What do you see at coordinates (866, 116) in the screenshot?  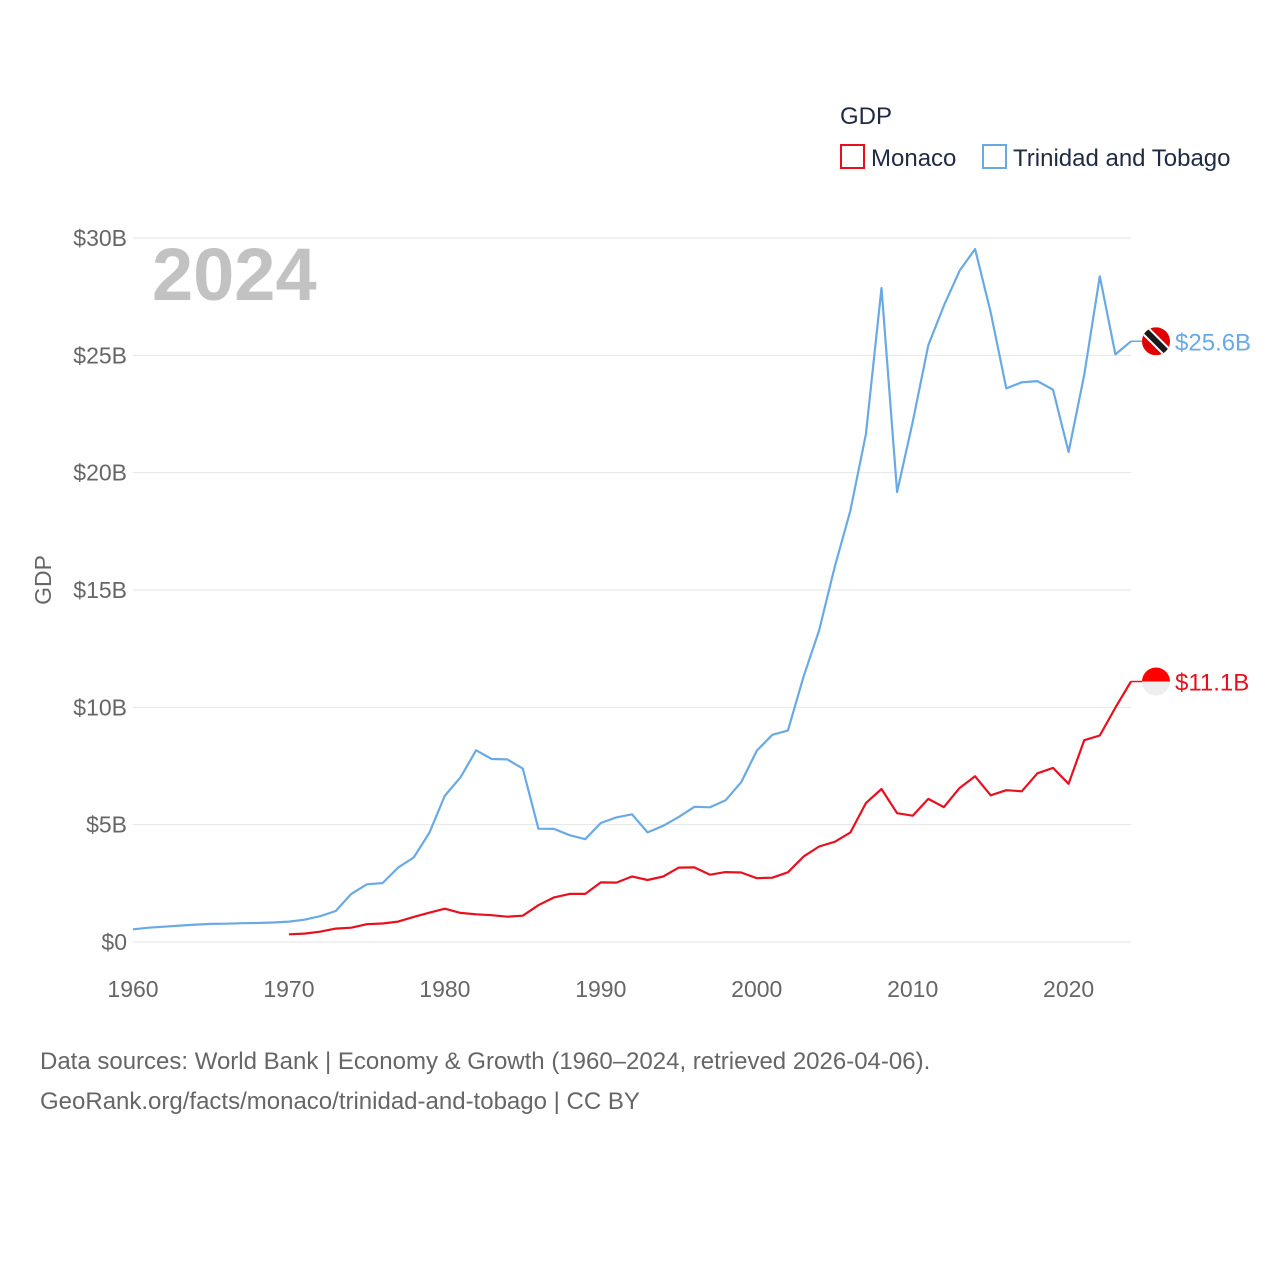 I see `legend-title: GDP` at bounding box center [866, 116].